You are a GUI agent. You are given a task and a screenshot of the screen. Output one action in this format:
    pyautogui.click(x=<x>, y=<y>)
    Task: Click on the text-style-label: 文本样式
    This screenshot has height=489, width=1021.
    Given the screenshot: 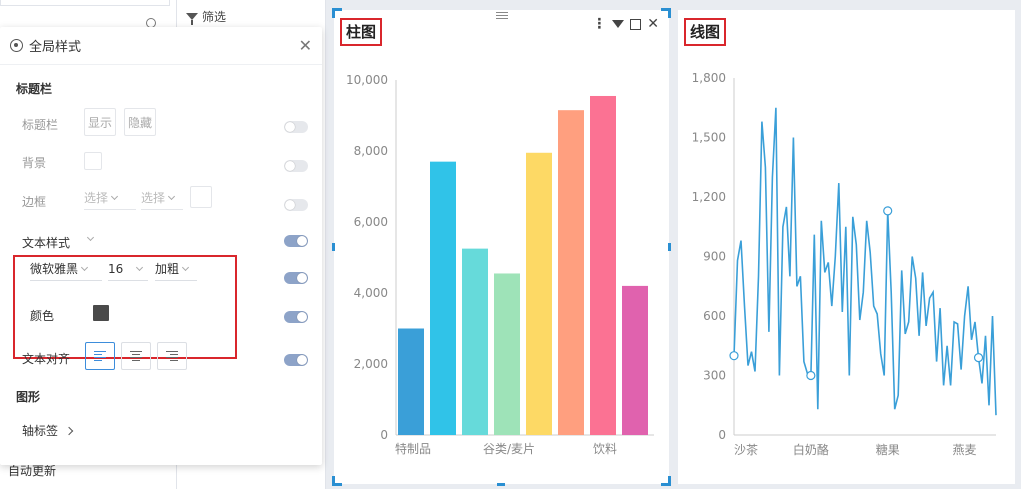 What is the action you would take?
    pyautogui.click(x=46, y=243)
    